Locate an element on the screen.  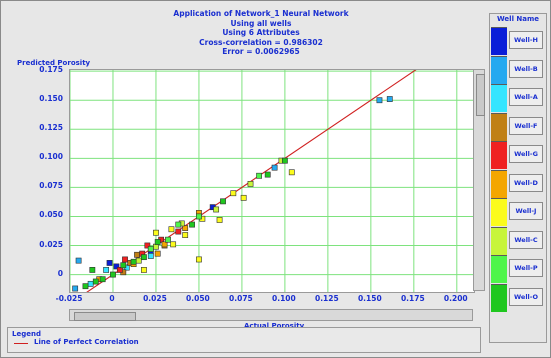
well-row-well-h: Well-H is located at coordinates (518, 41).